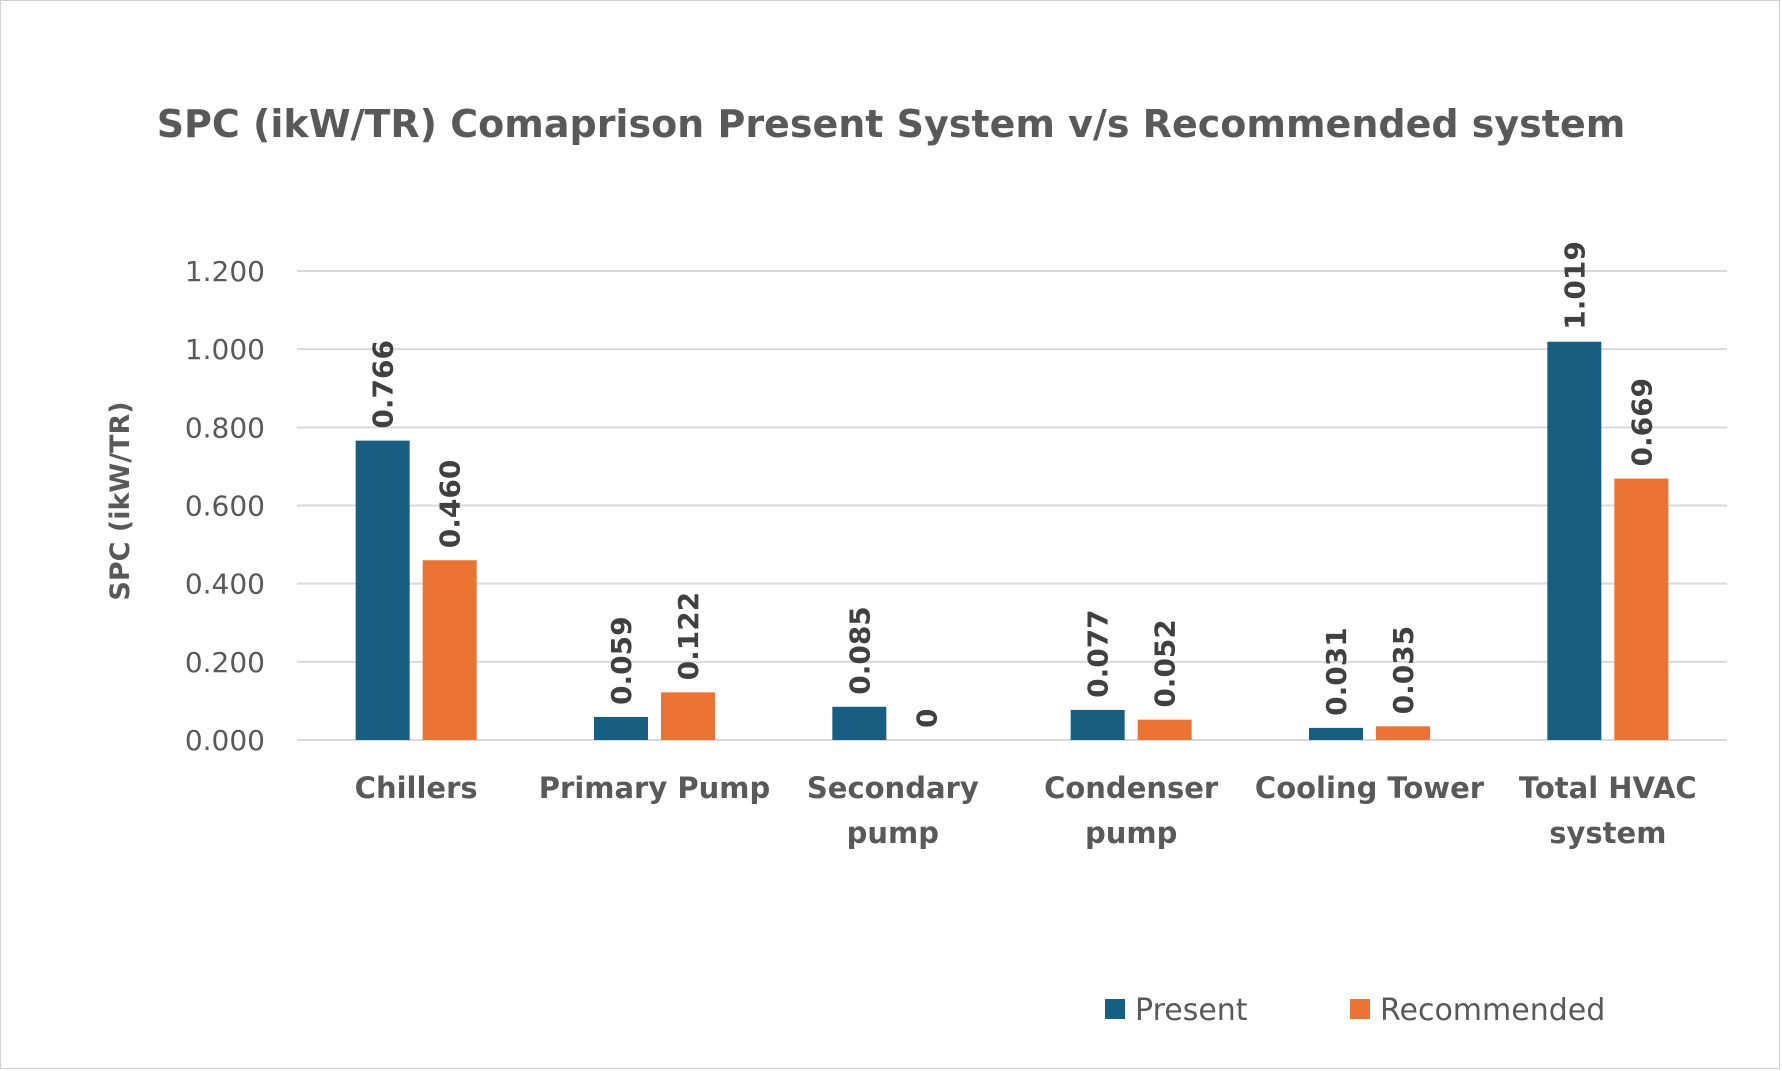 The image size is (1782, 1071). I want to click on y-axis-label: SPC (ikW/TR), so click(120, 500).